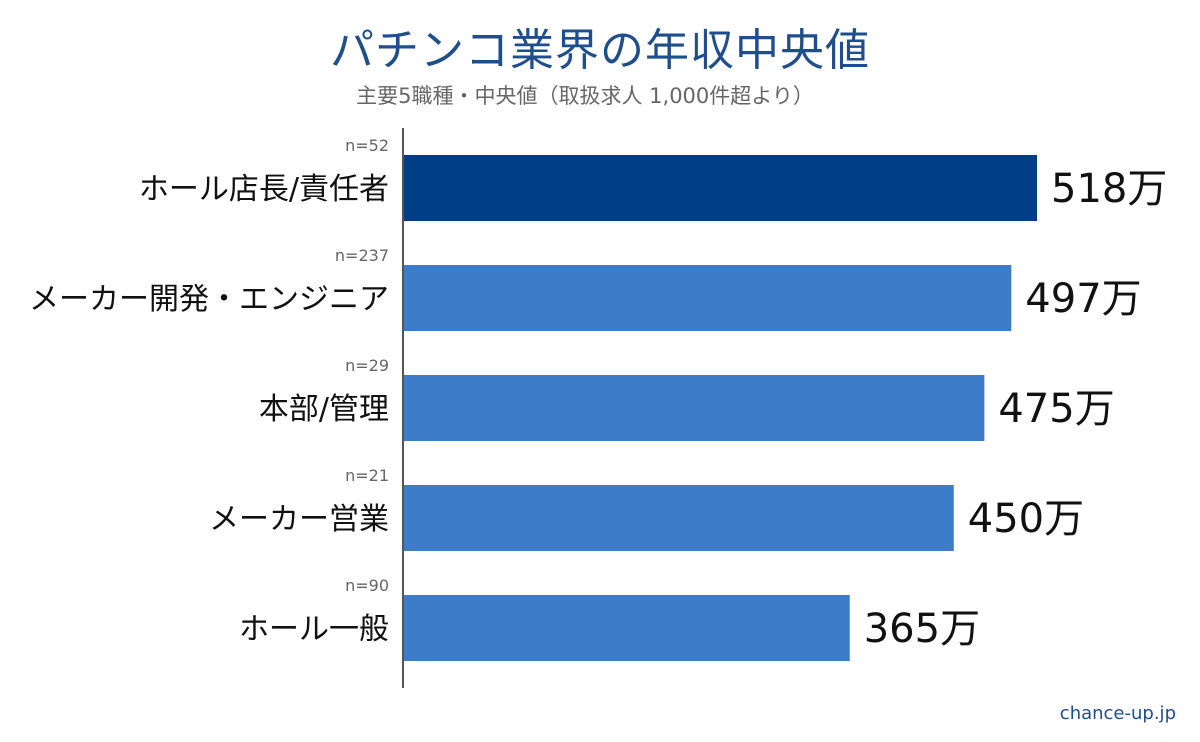 Image resolution: width=1200 pixels, height=742 pixels. Describe the element at coordinates (367, 475) in the screenshot. I see `sample-size-label: n=21` at that location.